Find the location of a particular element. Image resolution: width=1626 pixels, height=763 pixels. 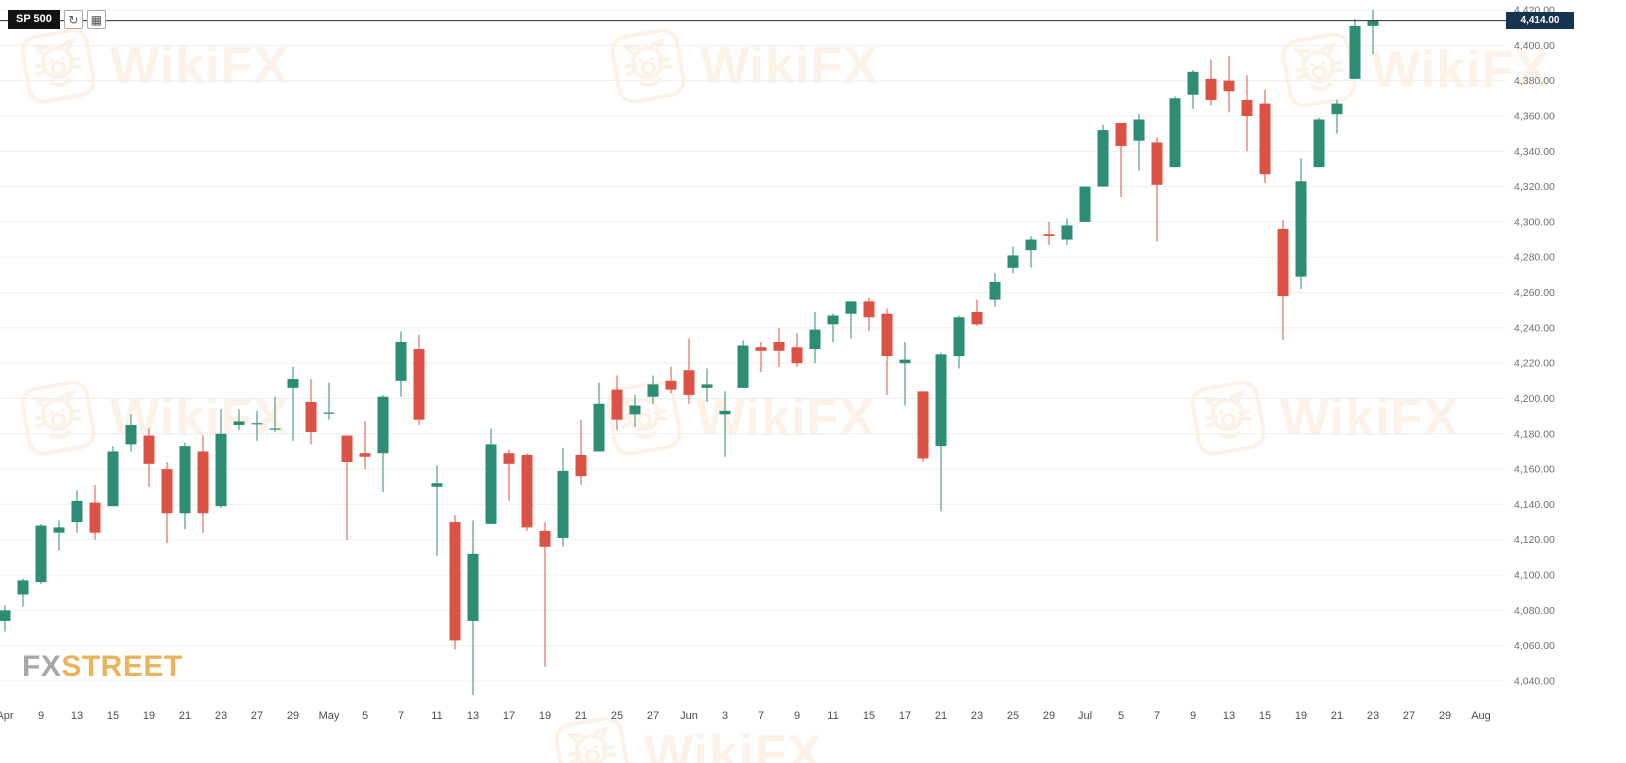

y-axis-label: 4,320.00 is located at coordinates (1534, 187).